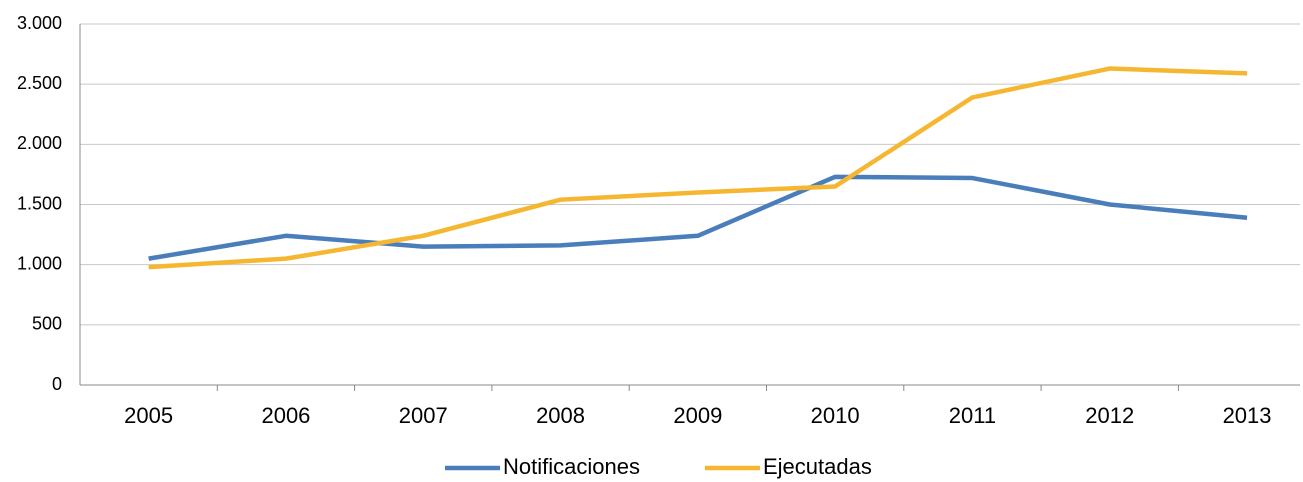 The height and width of the screenshot is (482, 1303). What do you see at coordinates (47, 324) in the screenshot?
I see `y-tick-label: 500` at bounding box center [47, 324].